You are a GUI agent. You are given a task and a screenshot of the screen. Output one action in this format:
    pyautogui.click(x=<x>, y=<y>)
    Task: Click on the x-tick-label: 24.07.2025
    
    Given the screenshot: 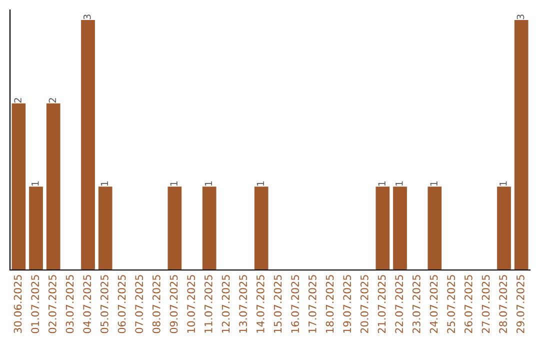 What is the action you would take?
    pyautogui.click(x=434, y=304)
    